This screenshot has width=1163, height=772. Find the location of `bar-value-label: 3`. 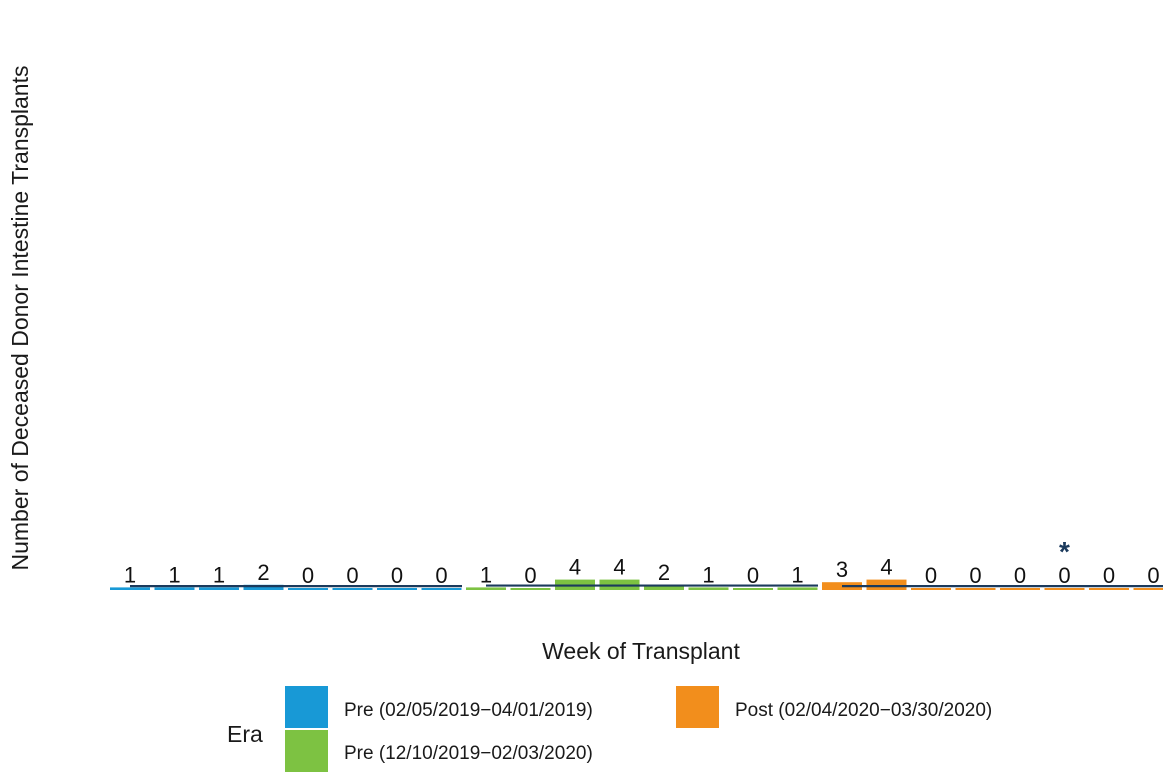

bar-value-label: 3 is located at coordinates (842, 569).